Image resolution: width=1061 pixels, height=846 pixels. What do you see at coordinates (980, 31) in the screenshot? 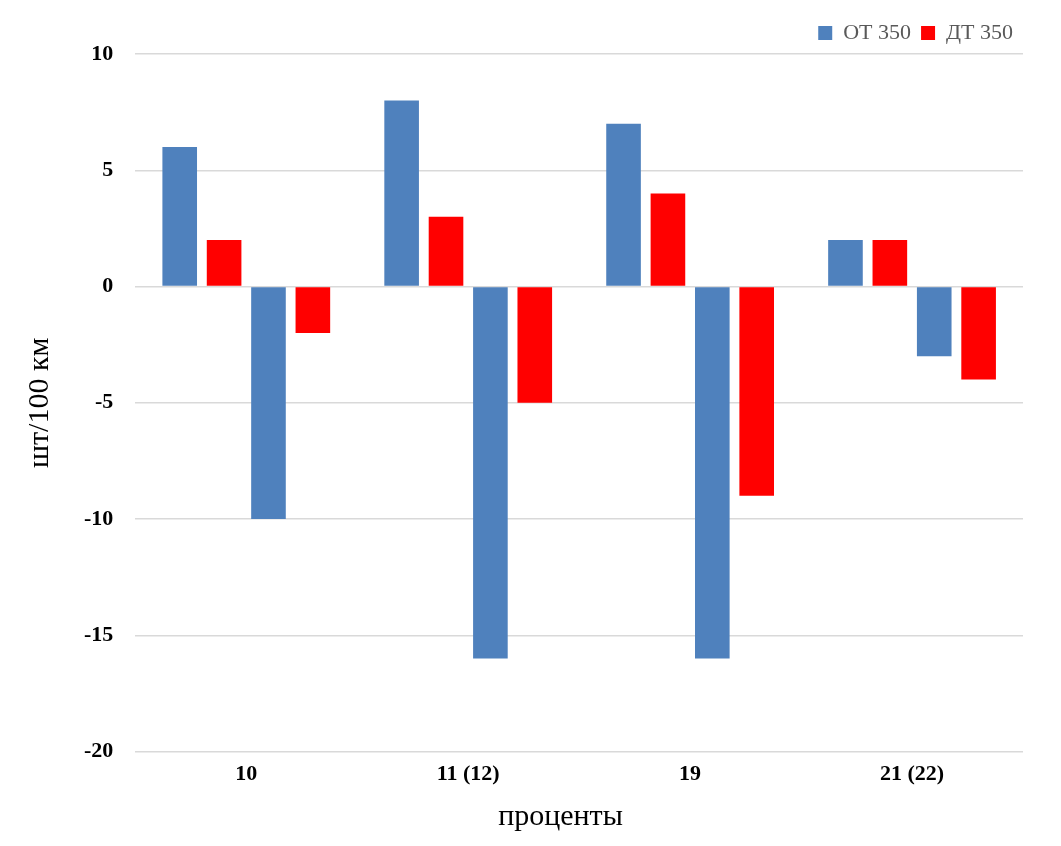
I see `legend-label: ДТ 350` at bounding box center [980, 31].